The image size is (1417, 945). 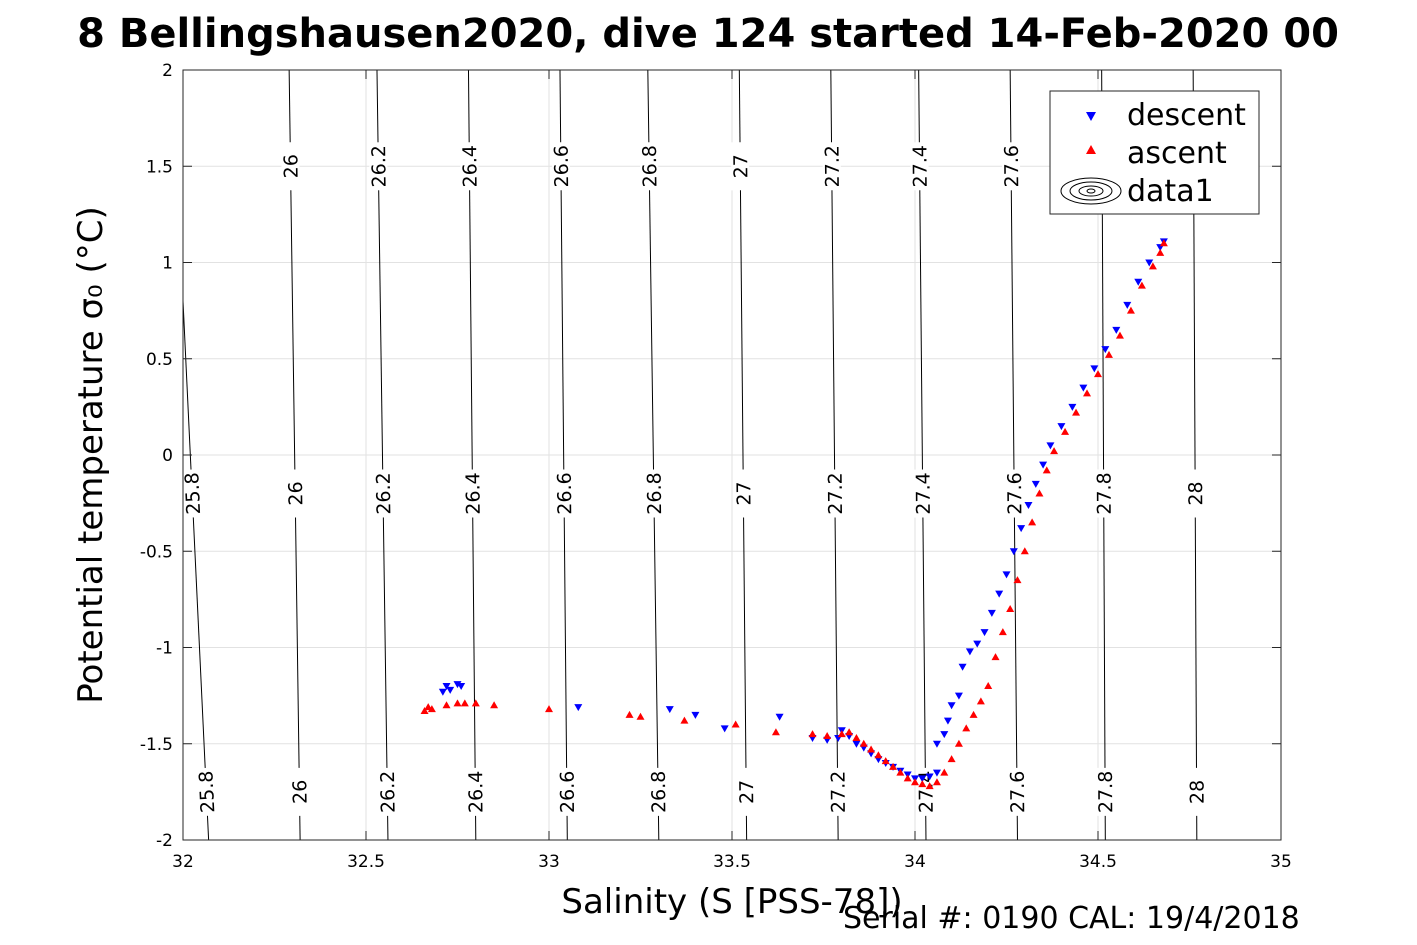 I want to click on density-contour-label: 25.8, so click(x=207, y=791).